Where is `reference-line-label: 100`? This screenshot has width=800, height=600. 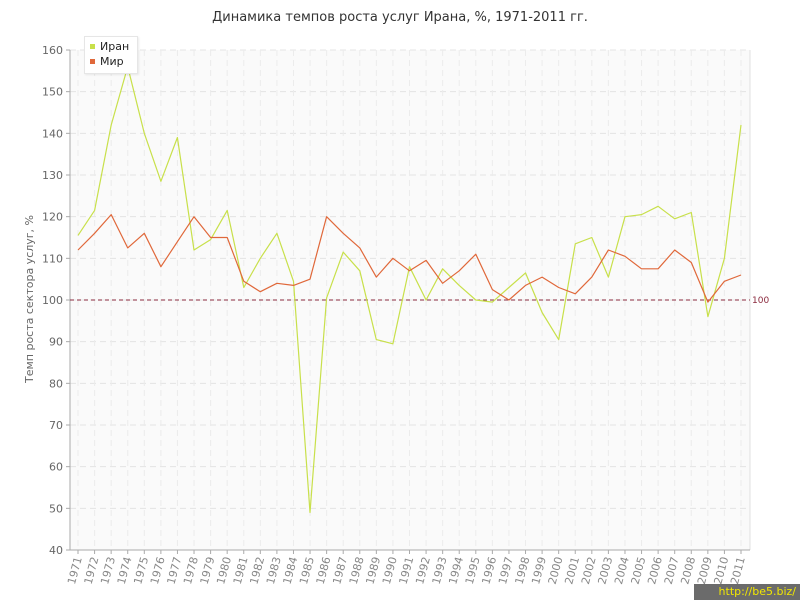 reference-line-label: 100 is located at coordinates (760, 301).